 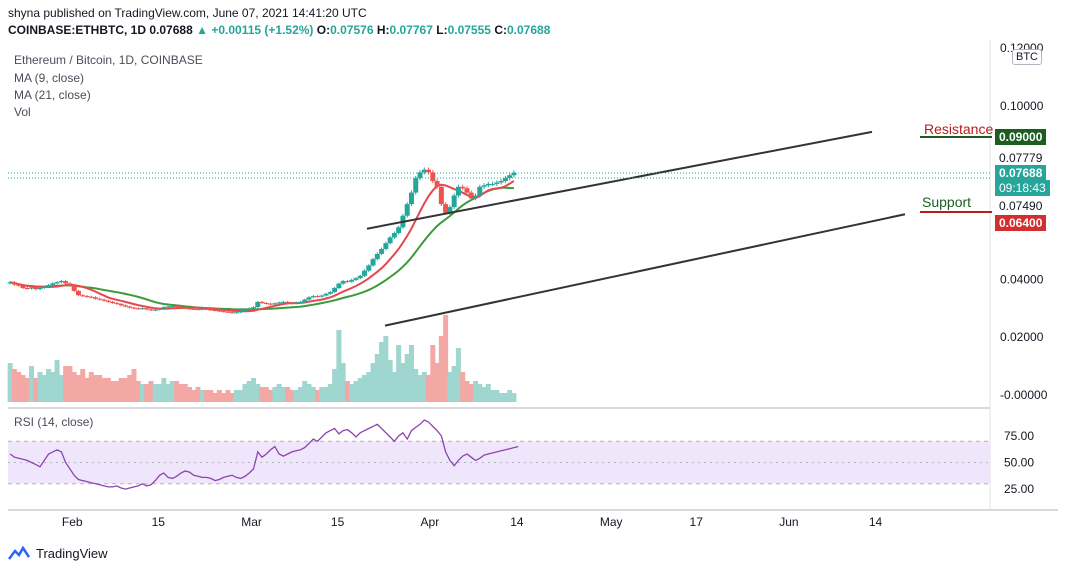 I want to click on high-value: 0.07767, so click(x=411, y=30).